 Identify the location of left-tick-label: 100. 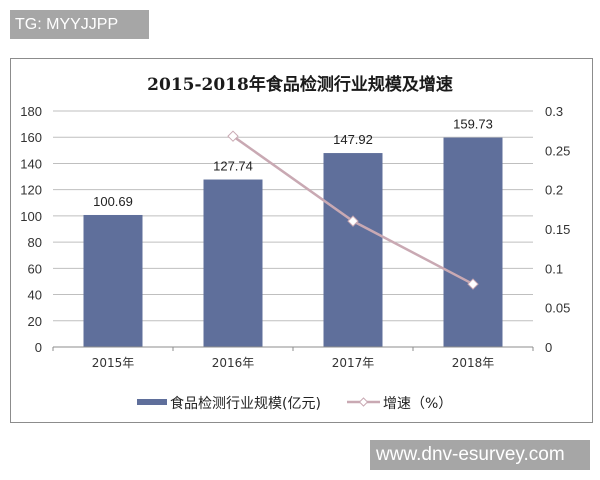
(31, 216).